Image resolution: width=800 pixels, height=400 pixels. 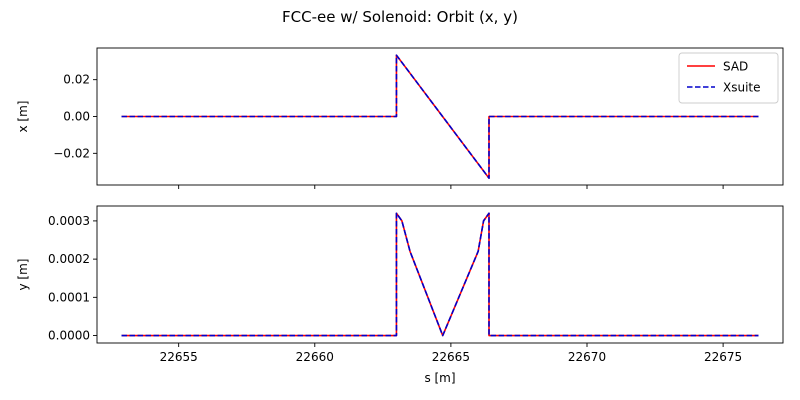 I want to click on y-axis-label: x [m], so click(x=23, y=117).